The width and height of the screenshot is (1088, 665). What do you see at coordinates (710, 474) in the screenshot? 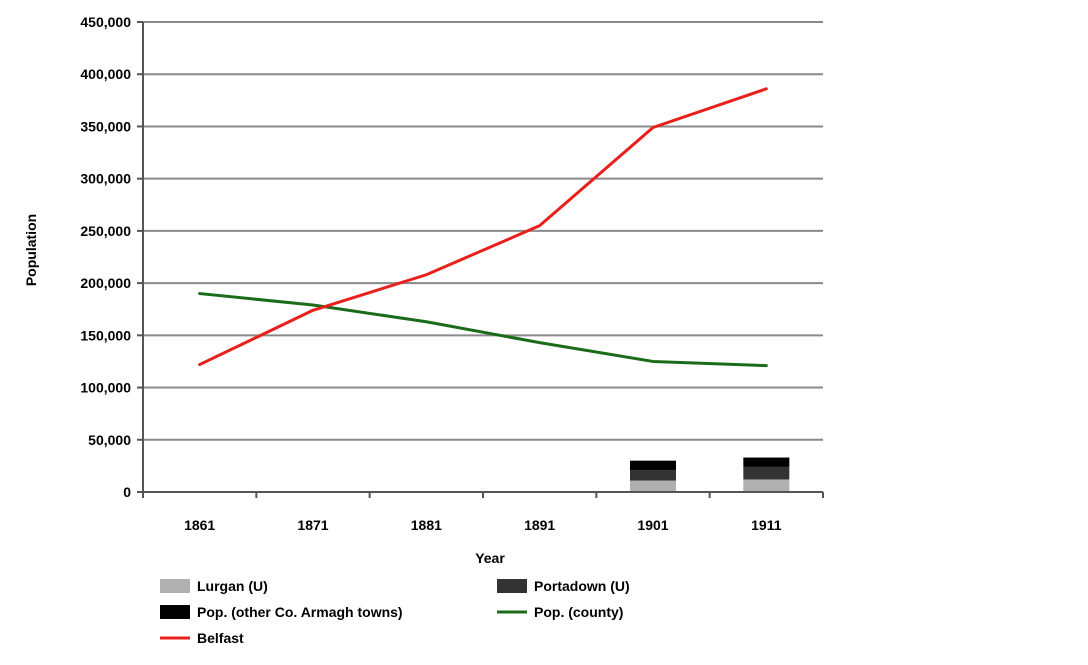
I see `stacked-bars` at bounding box center [710, 474].